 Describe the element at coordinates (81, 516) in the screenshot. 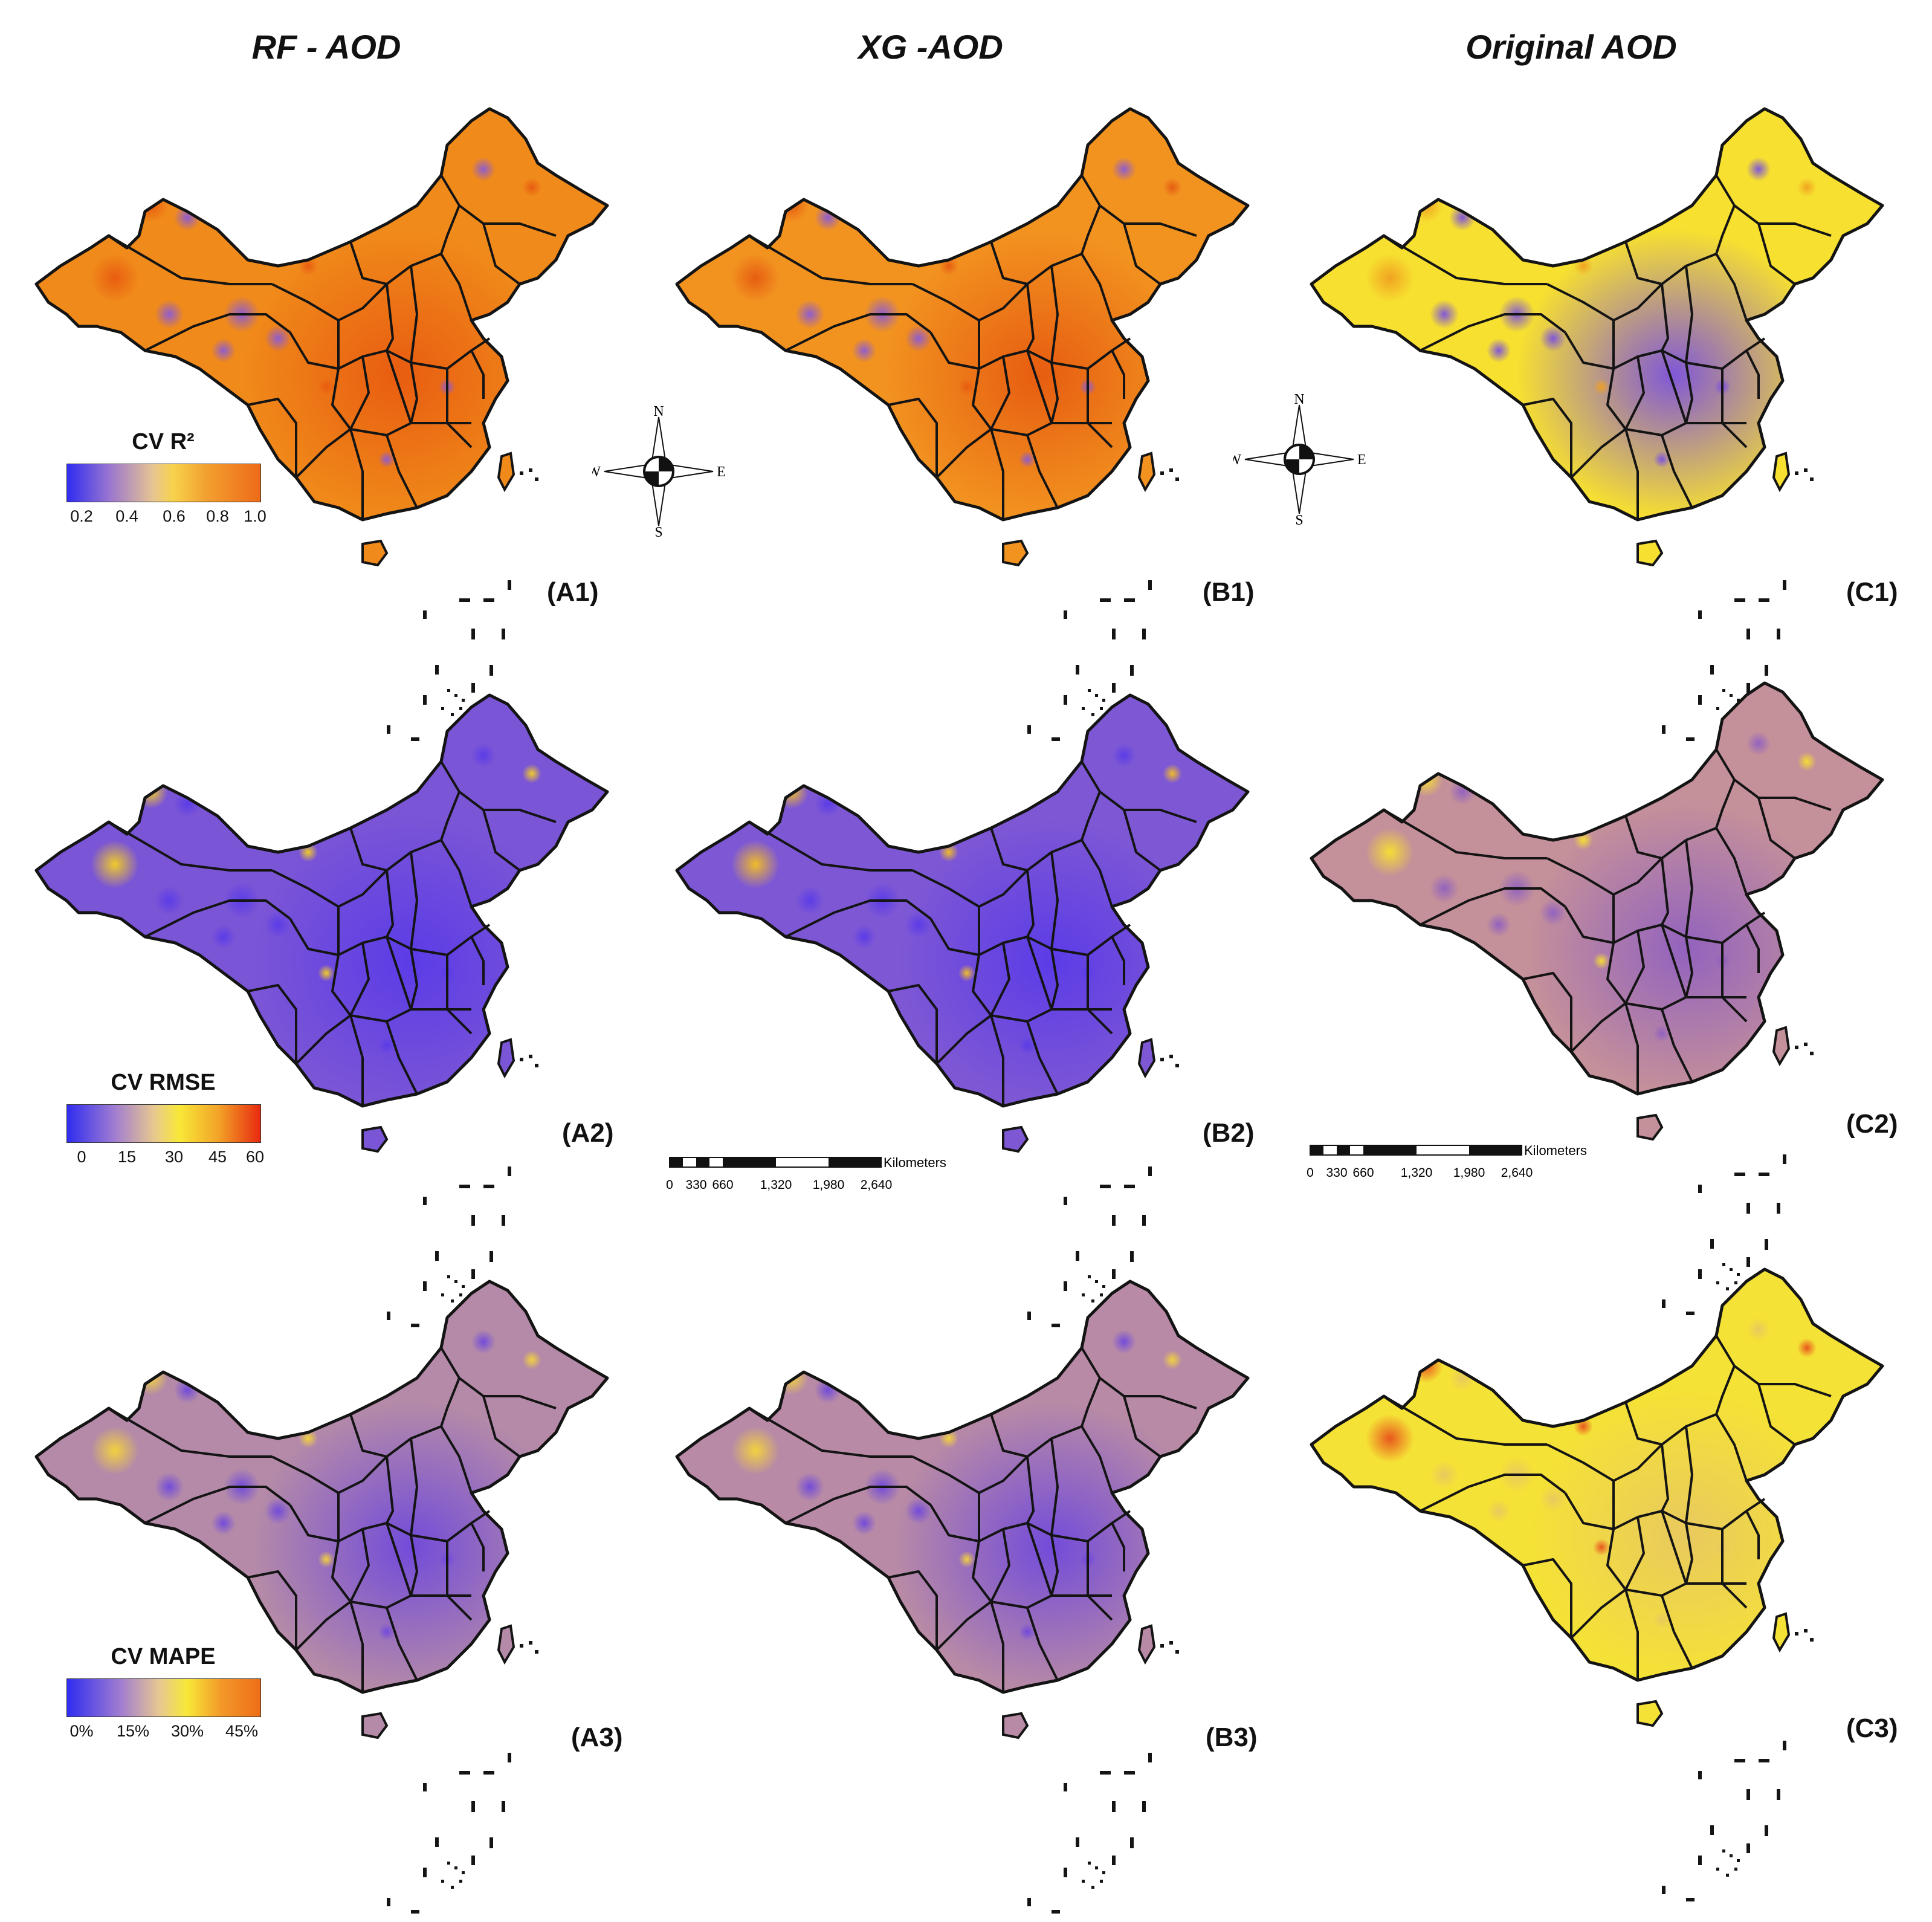

I see `legend-r2-tick: 0.2` at that location.